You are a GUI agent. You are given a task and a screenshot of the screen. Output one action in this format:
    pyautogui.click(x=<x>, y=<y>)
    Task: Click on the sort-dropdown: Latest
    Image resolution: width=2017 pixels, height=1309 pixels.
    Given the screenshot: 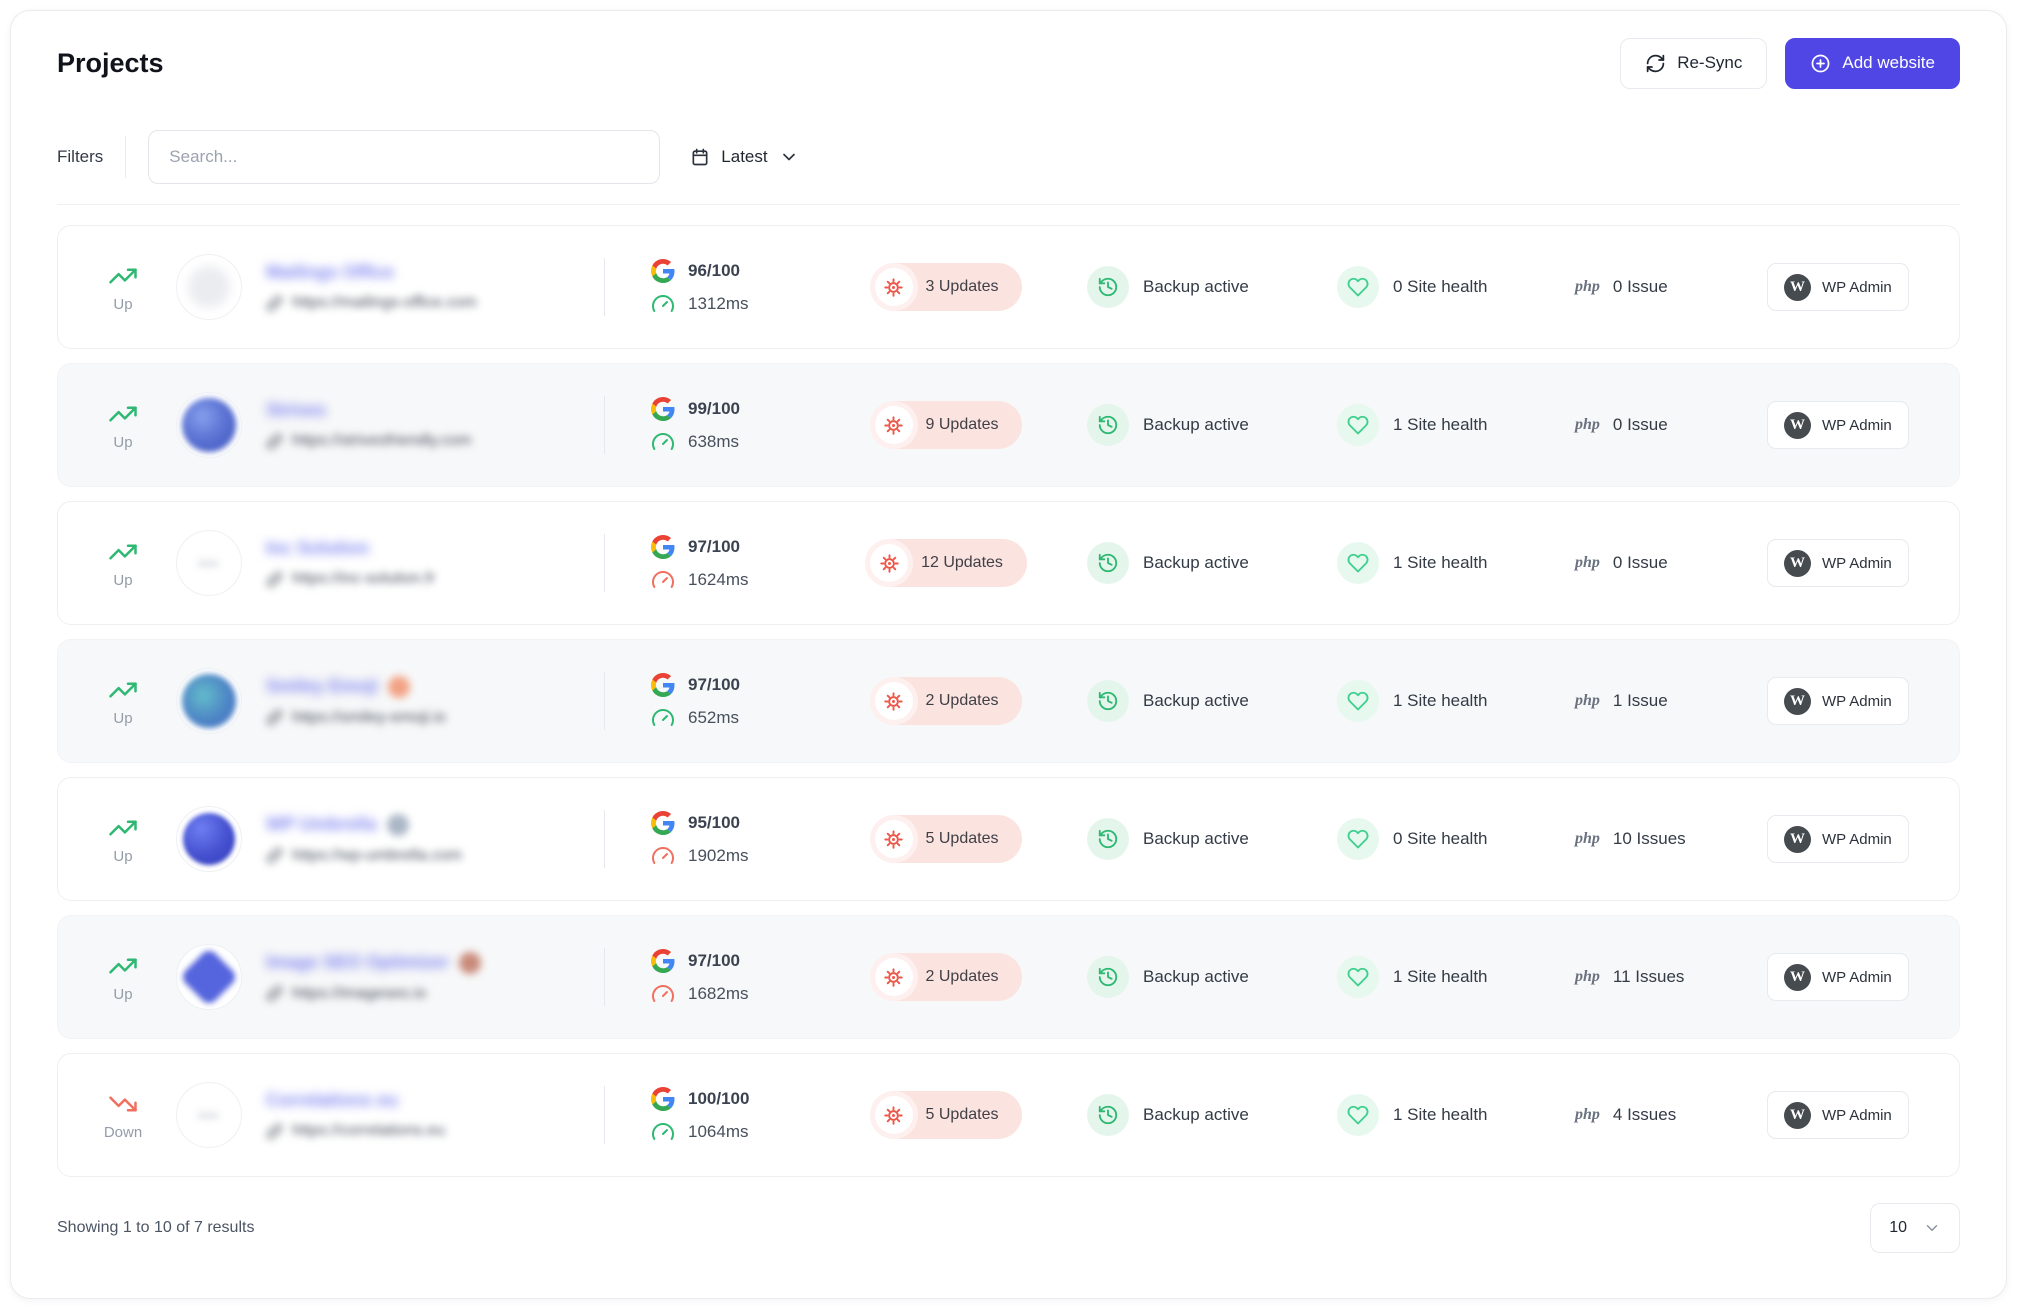 What is the action you would take?
    pyautogui.click(x=744, y=157)
    